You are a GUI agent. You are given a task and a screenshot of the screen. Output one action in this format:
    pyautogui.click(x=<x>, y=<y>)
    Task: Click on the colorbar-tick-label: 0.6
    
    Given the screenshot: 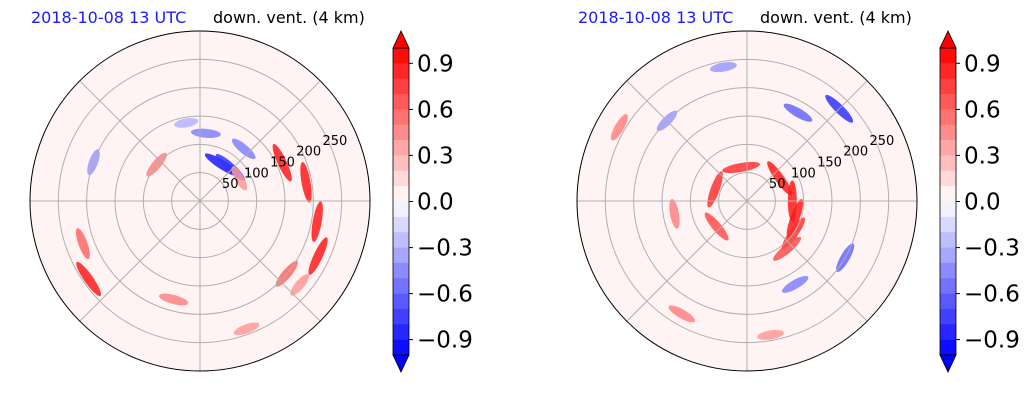 What is the action you would take?
    pyautogui.click(x=435, y=110)
    